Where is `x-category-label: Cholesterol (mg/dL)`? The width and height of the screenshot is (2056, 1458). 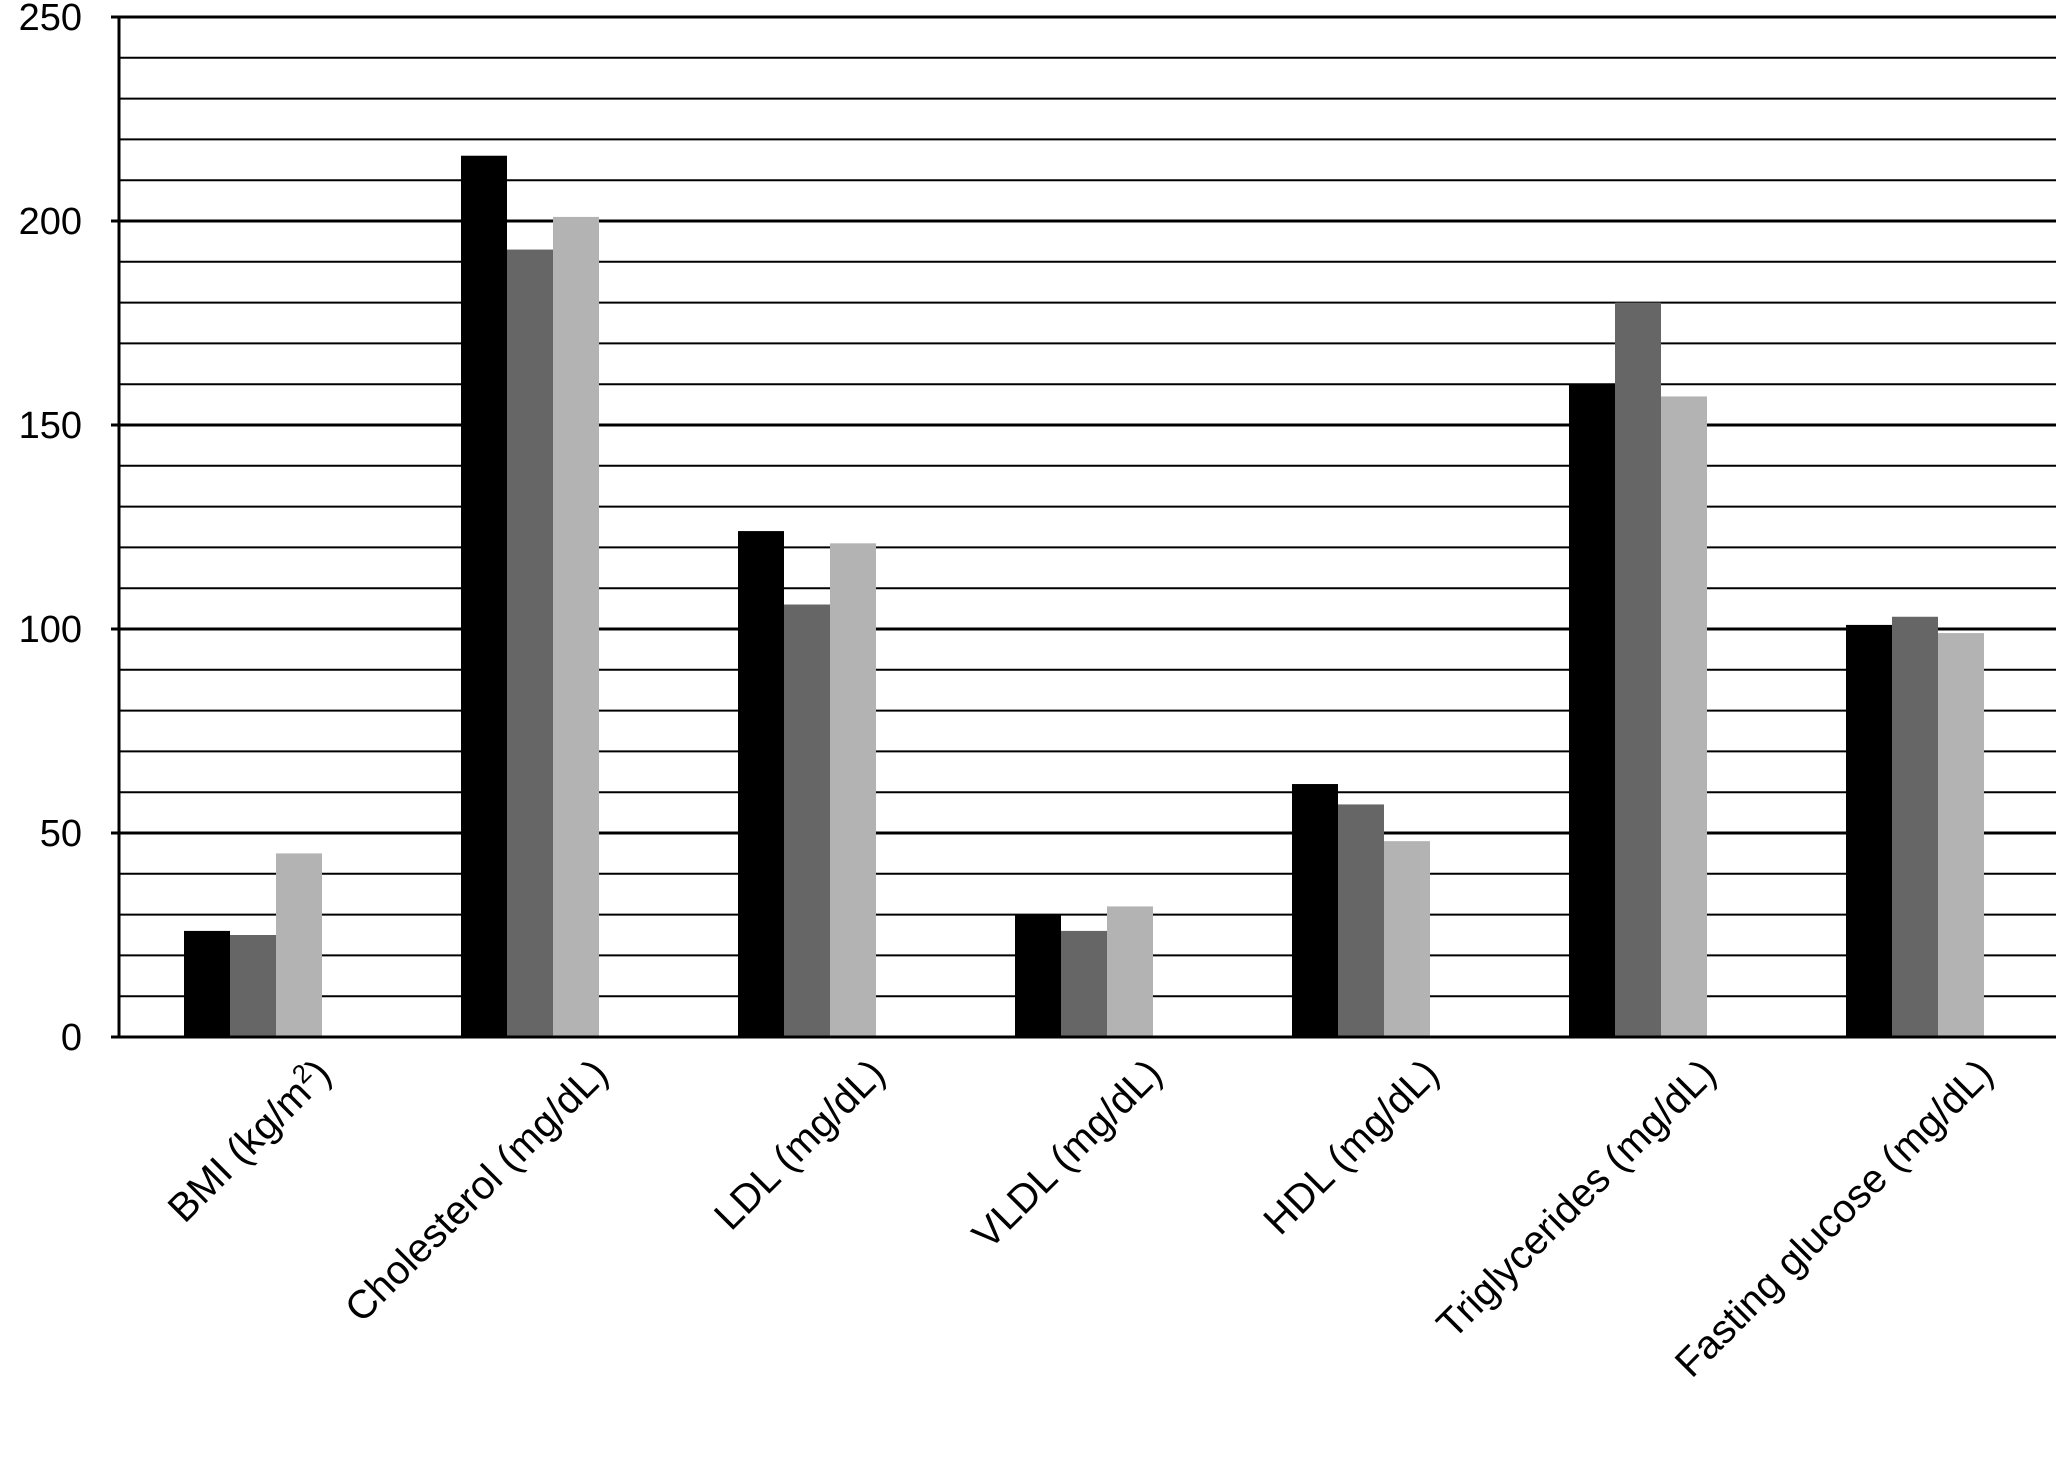 x-category-label: Cholesterol (mg/dL) is located at coordinates (476, 1190).